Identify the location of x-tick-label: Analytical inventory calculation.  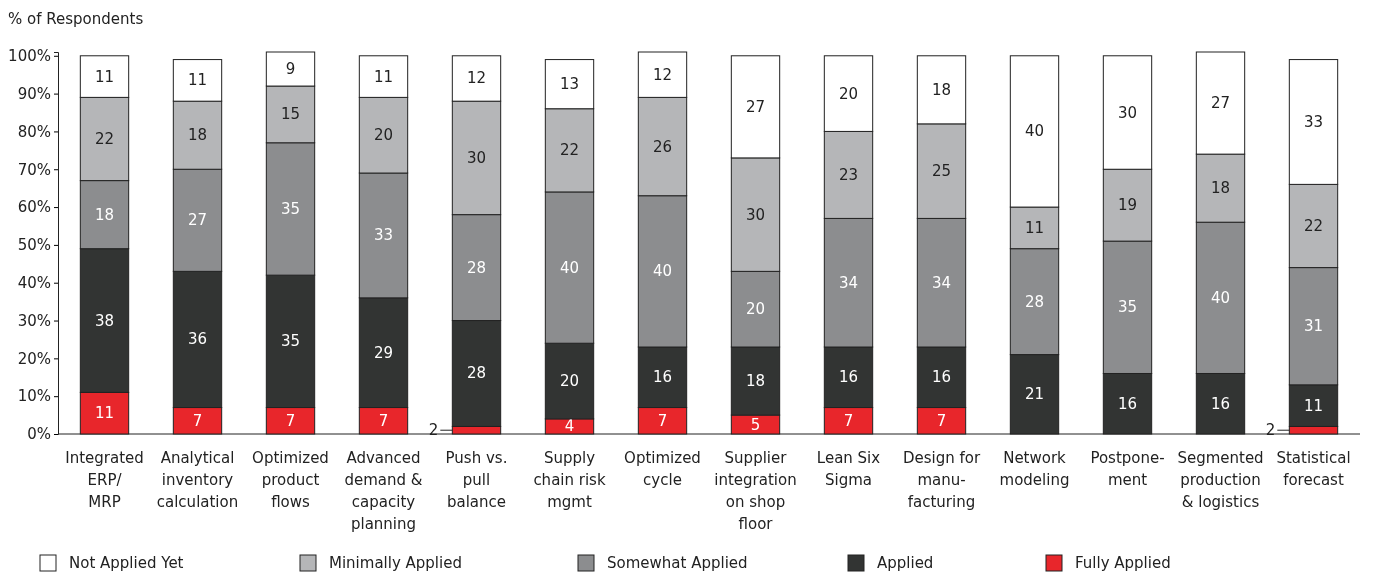
(197, 480).